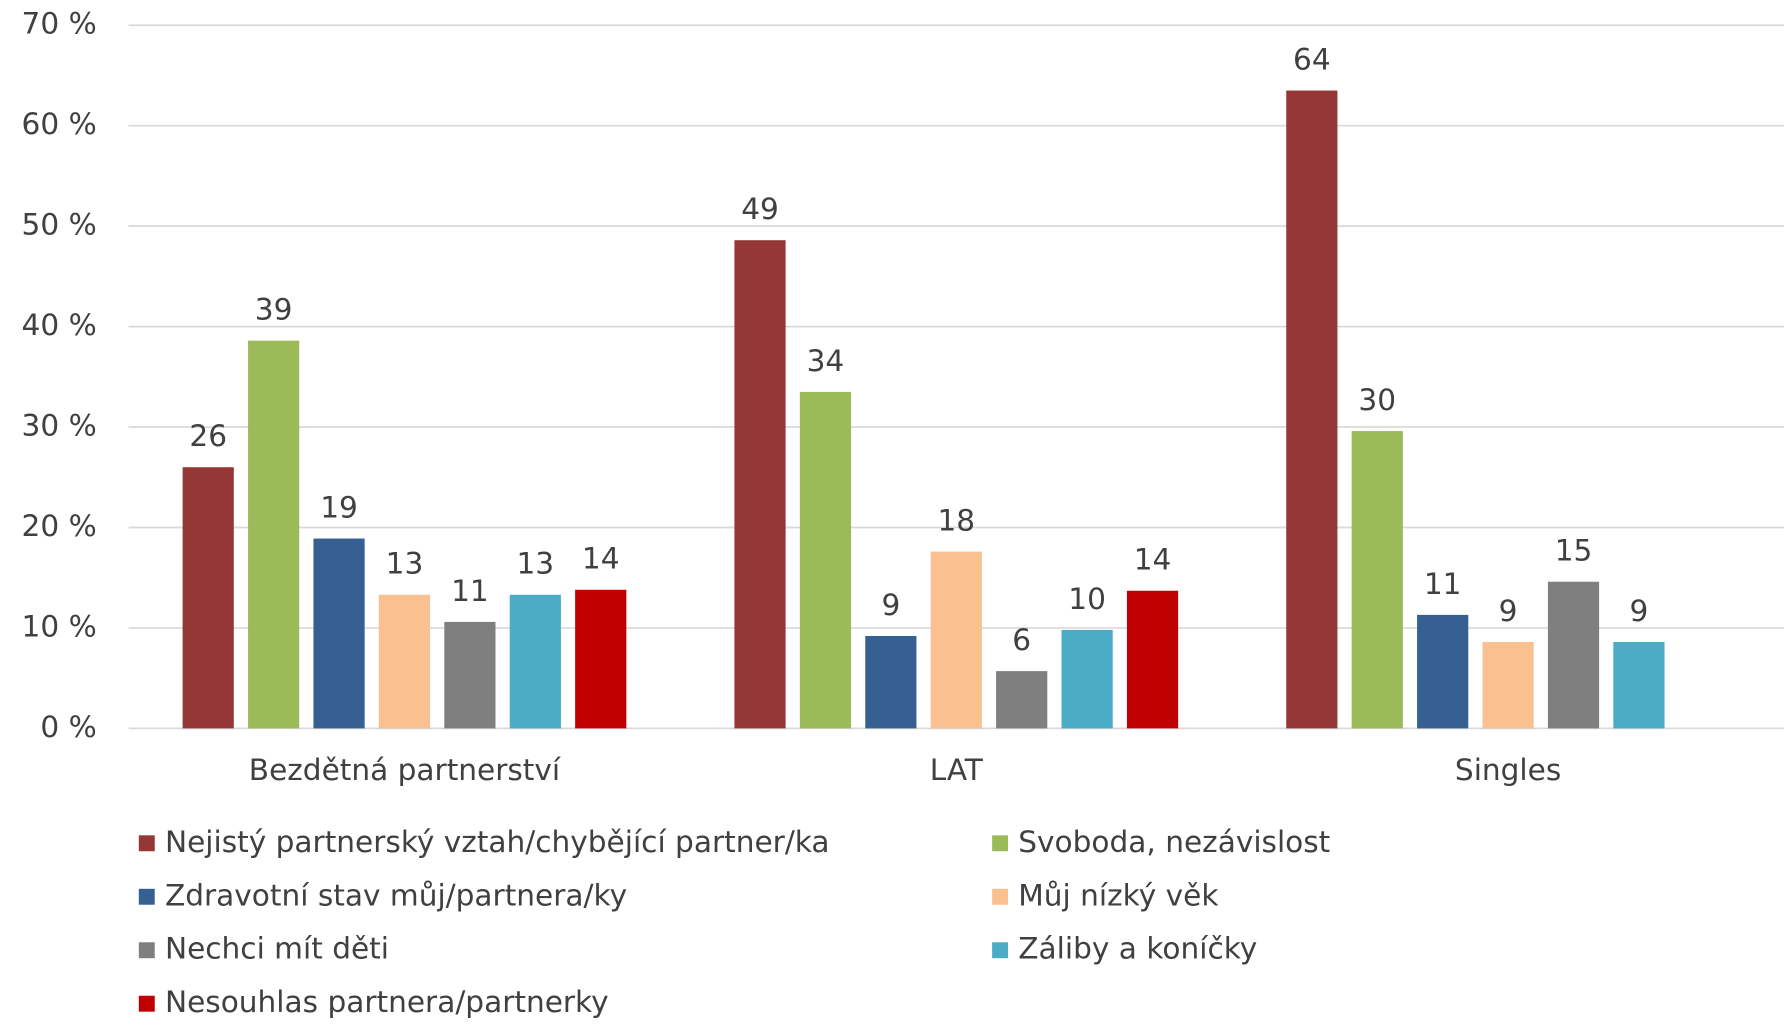 The width and height of the screenshot is (1784, 1025). Describe the element at coordinates (59, 426) in the screenshot. I see `y-tick-label: 30 %` at that location.